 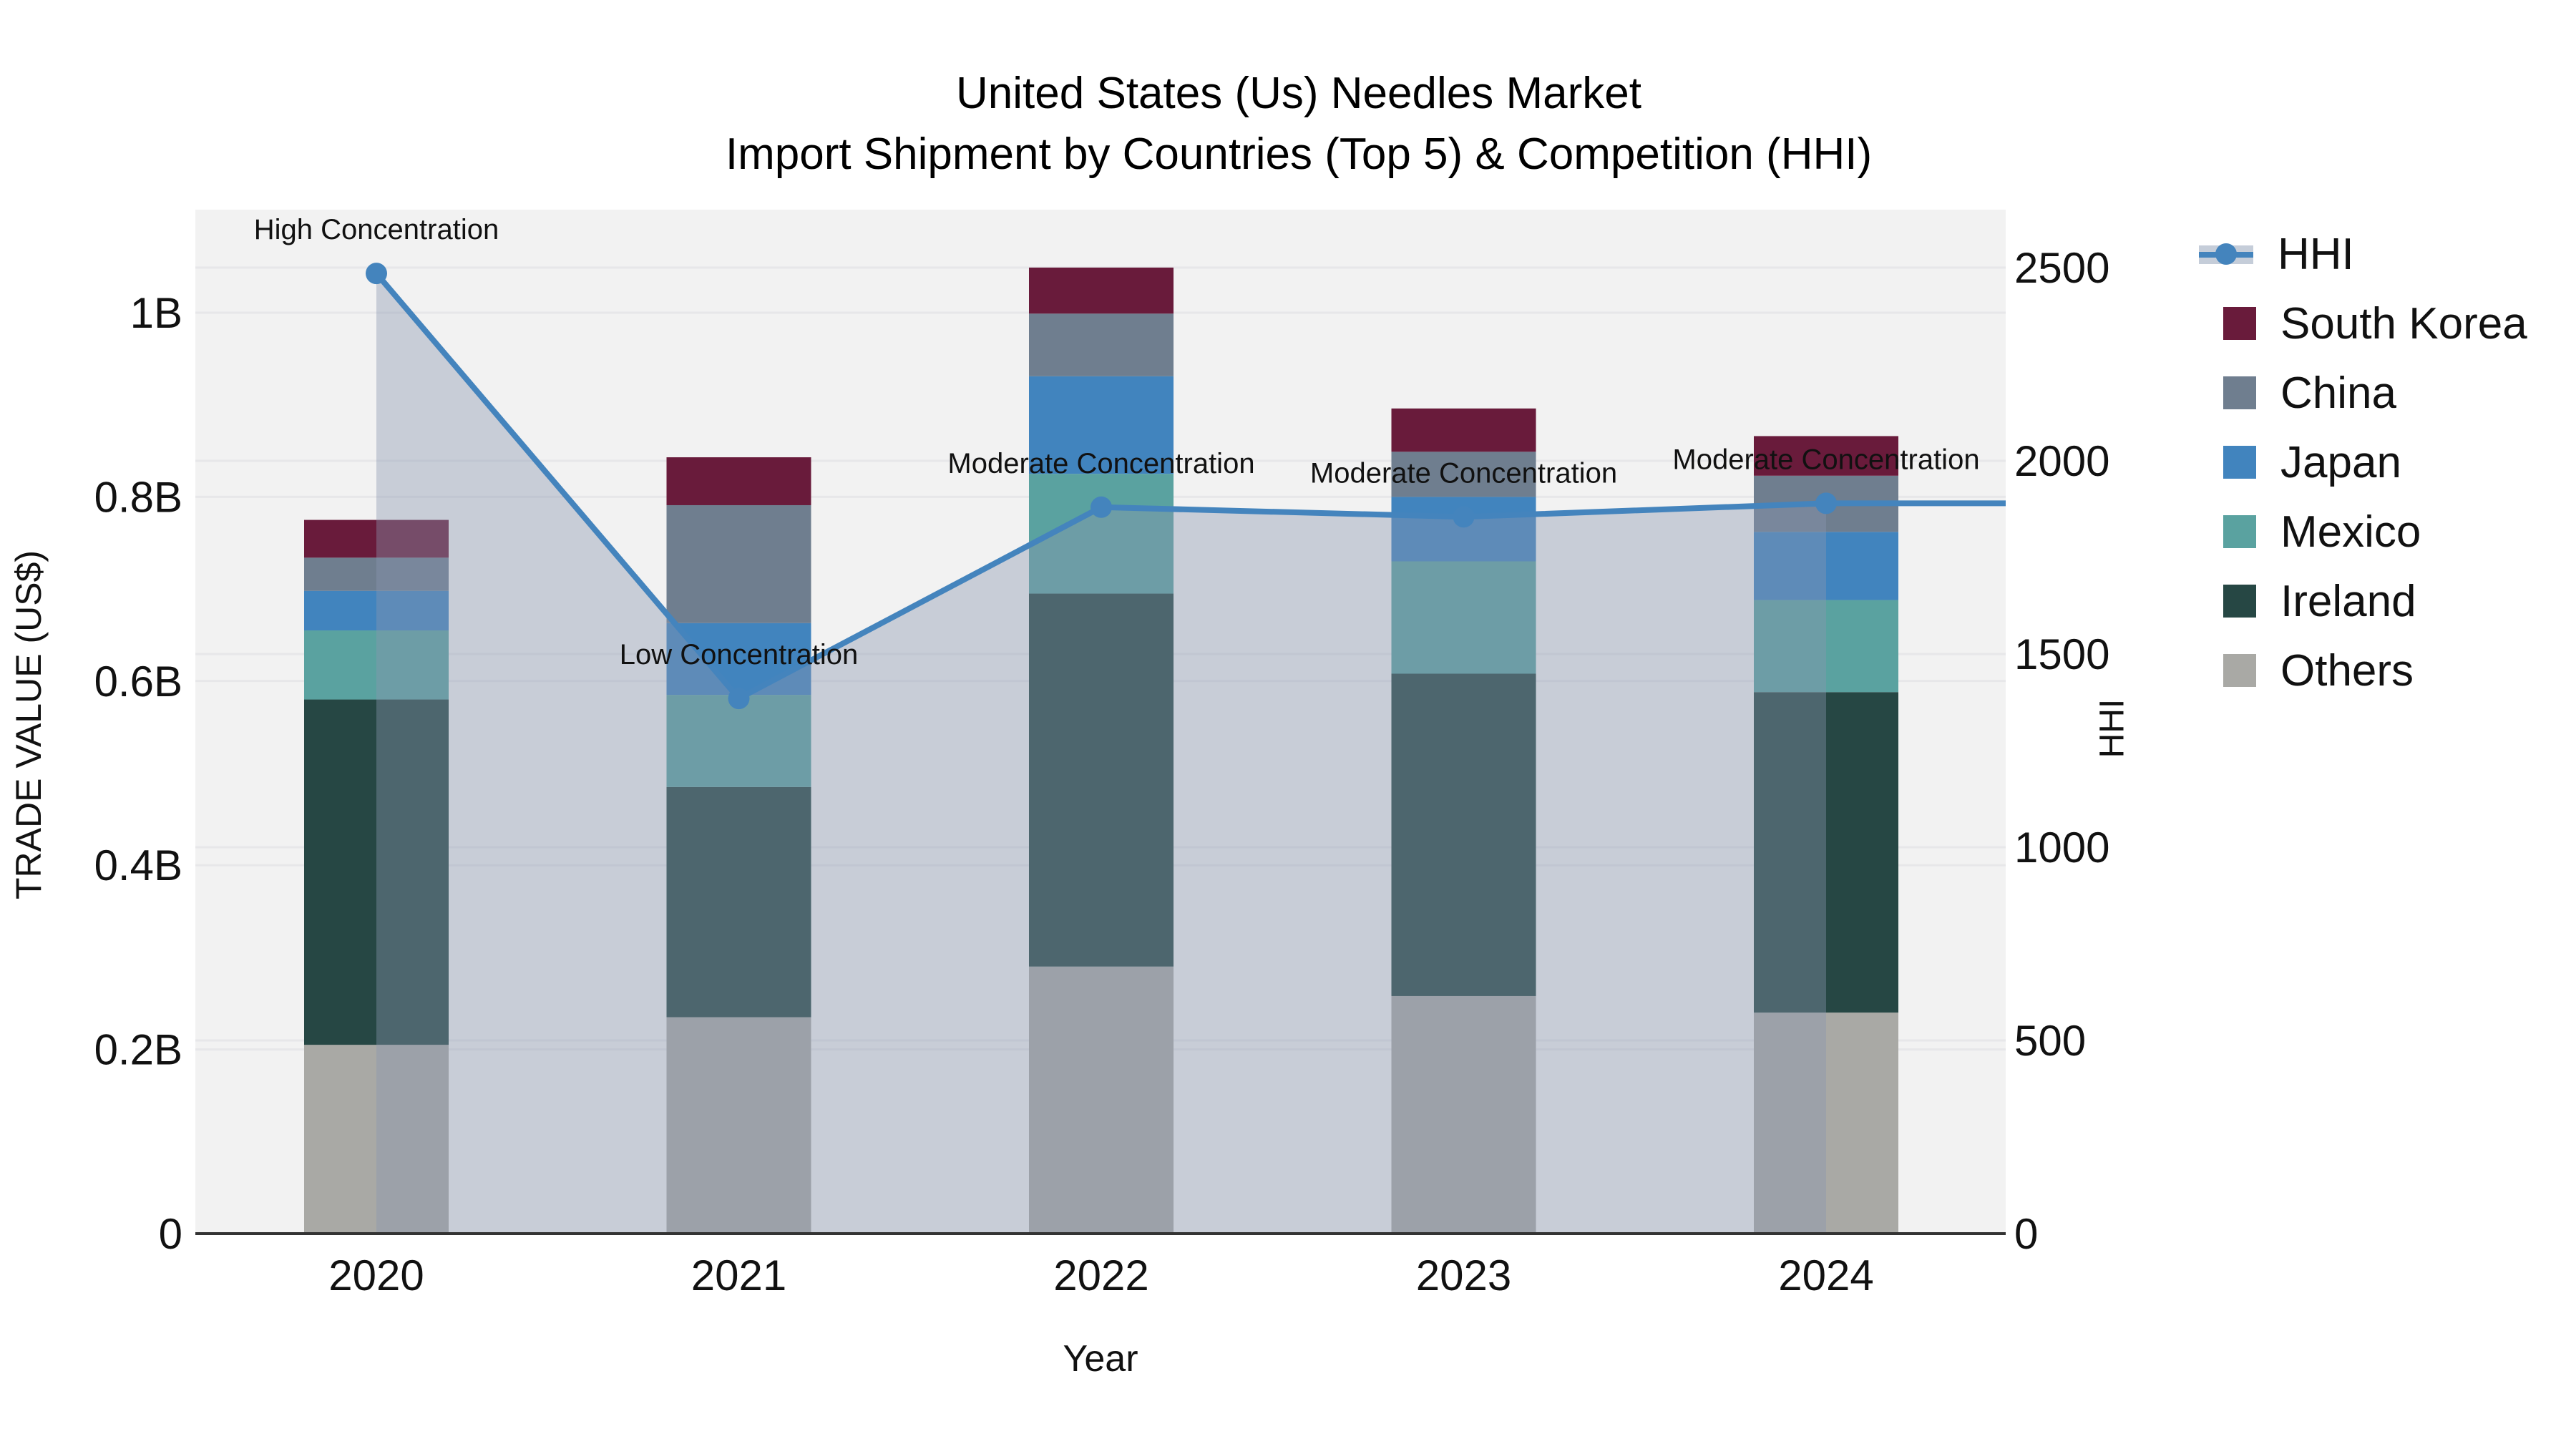 What do you see at coordinates (376, 610) in the screenshot?
I see `bar-segment-japan-2020` at bounding box center [376, 610].